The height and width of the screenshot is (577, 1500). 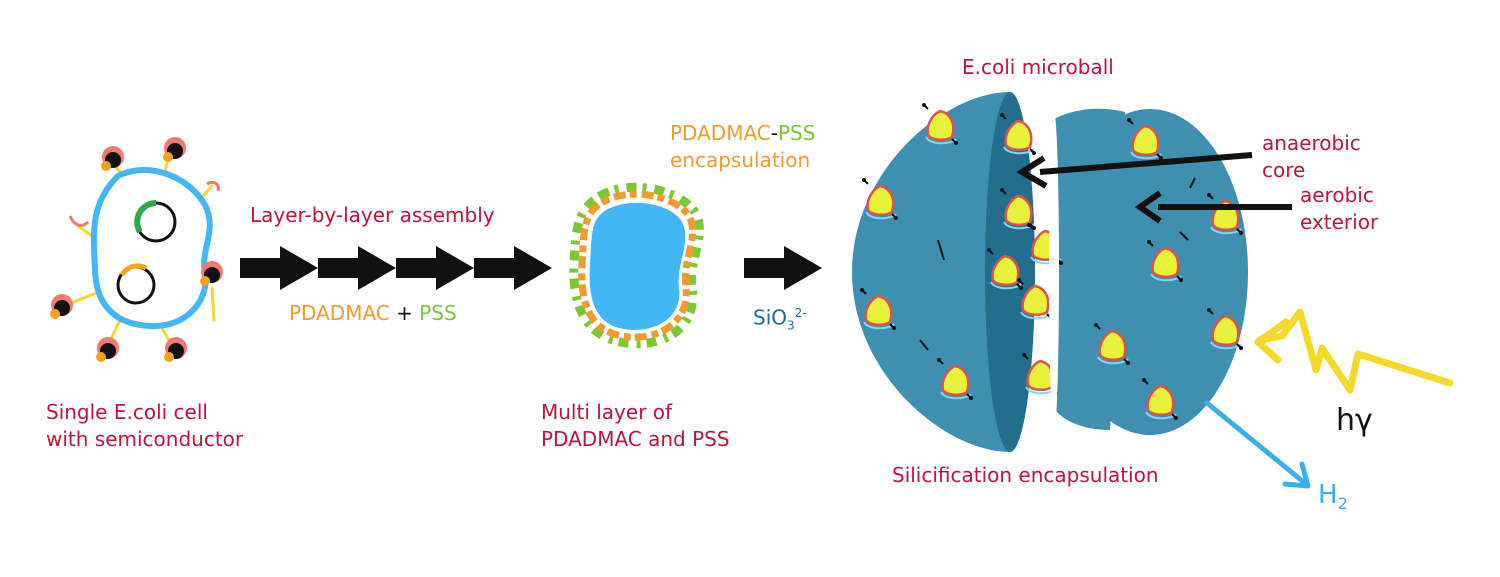 What do you see at coordinates (1311, 156) in the screenshot?
I see `anaerobic-label: anaerobic core` at bounding box center [1311, 156].